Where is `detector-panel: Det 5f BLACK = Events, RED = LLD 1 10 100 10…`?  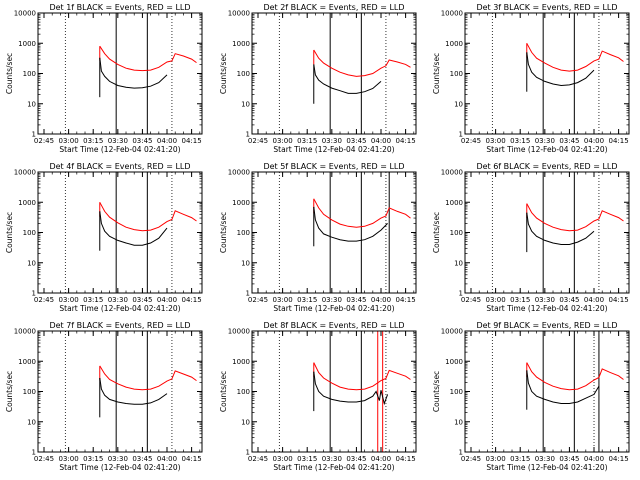
detector-panel: Det 5f BLACK = Events, RED = LLD 1 10 100 10… is located at coordinates (318, 237).